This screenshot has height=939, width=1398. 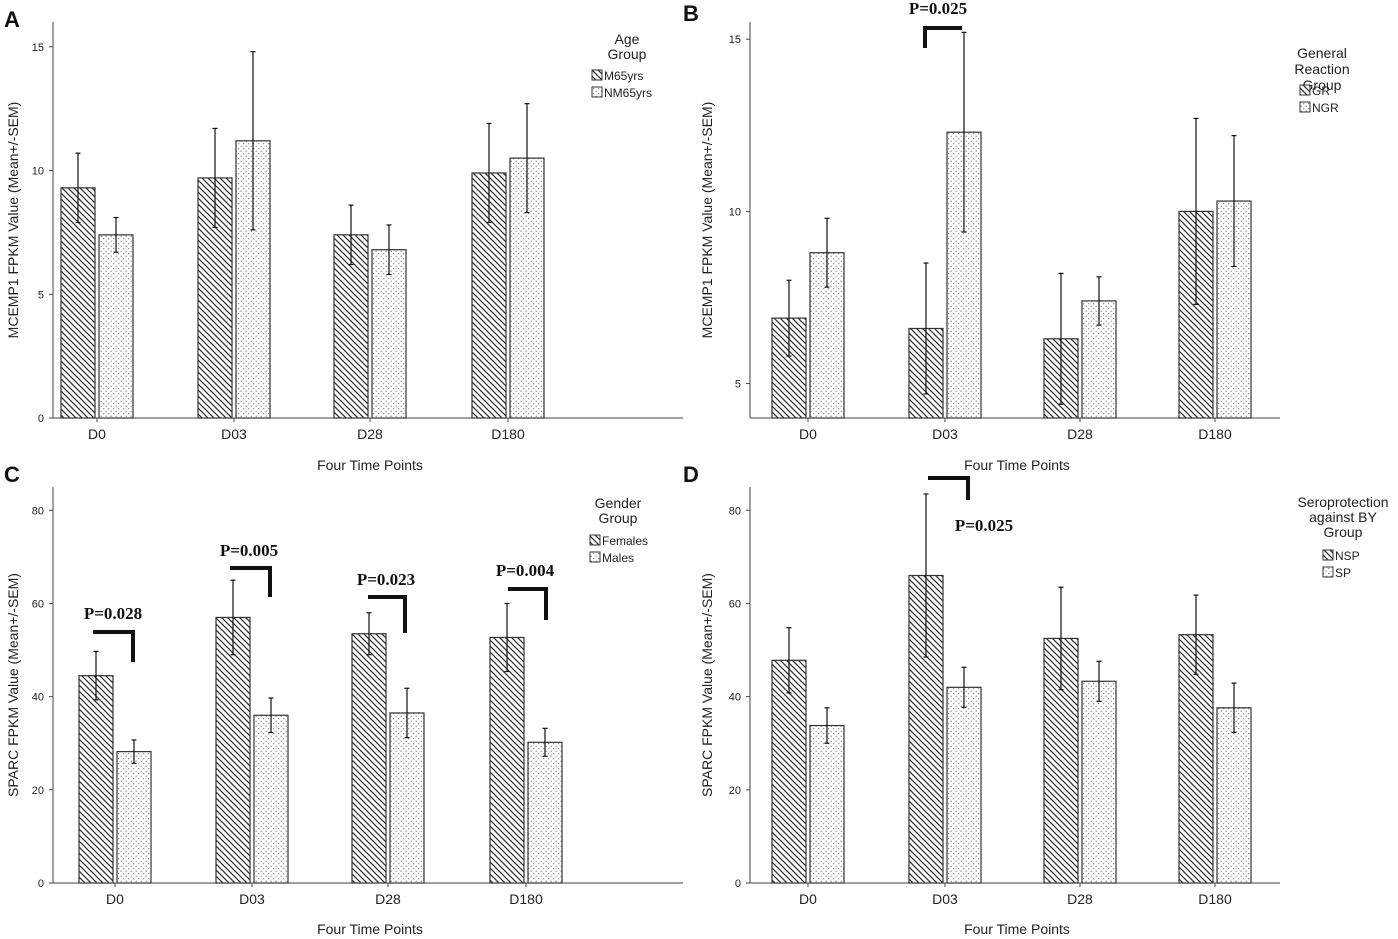 What do you see at coordinates (525, 570) in the screenshot?
I see `p-value-label: P=0.004` at bounding box center [525, 570].